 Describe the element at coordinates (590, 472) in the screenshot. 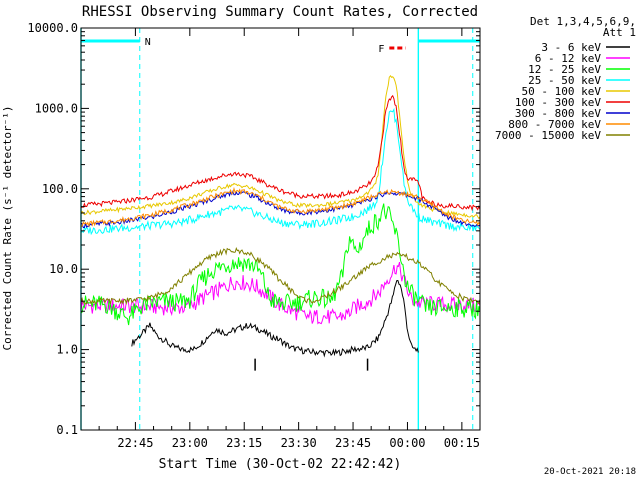

I see `timestamp: 20-Oct-2021 20:18` at that location.